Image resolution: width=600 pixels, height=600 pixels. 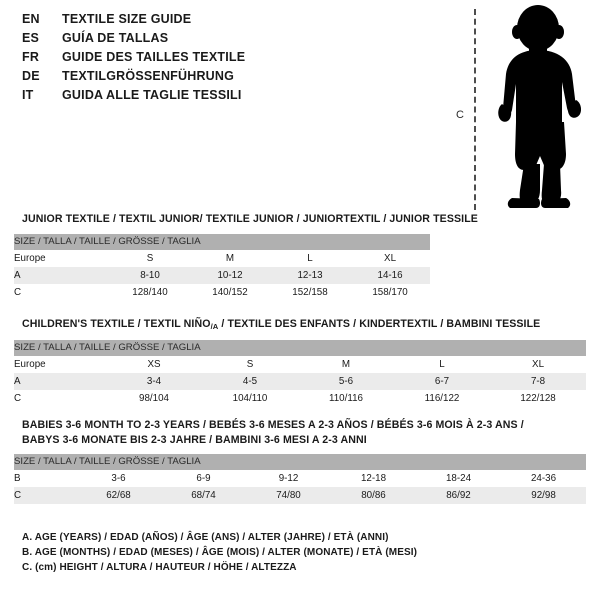 I want to click on height-marker-label: C, so click(x=460, y=115).